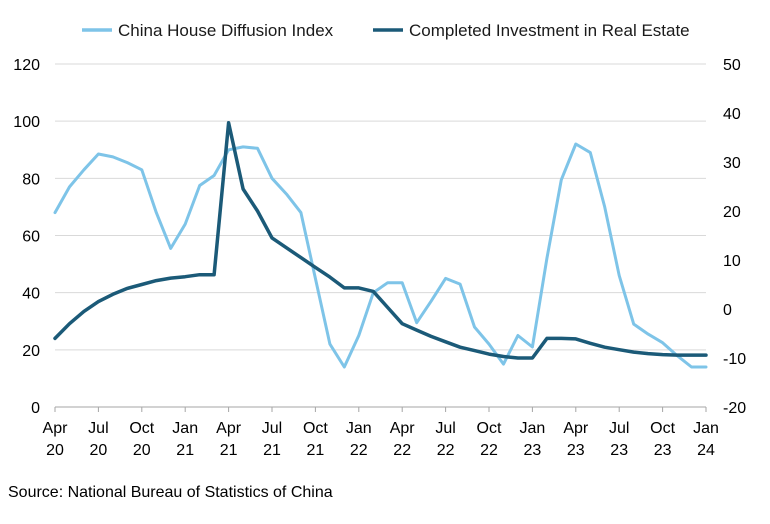  I want to click on right-y-tick-label: 0, so click(727, 310).